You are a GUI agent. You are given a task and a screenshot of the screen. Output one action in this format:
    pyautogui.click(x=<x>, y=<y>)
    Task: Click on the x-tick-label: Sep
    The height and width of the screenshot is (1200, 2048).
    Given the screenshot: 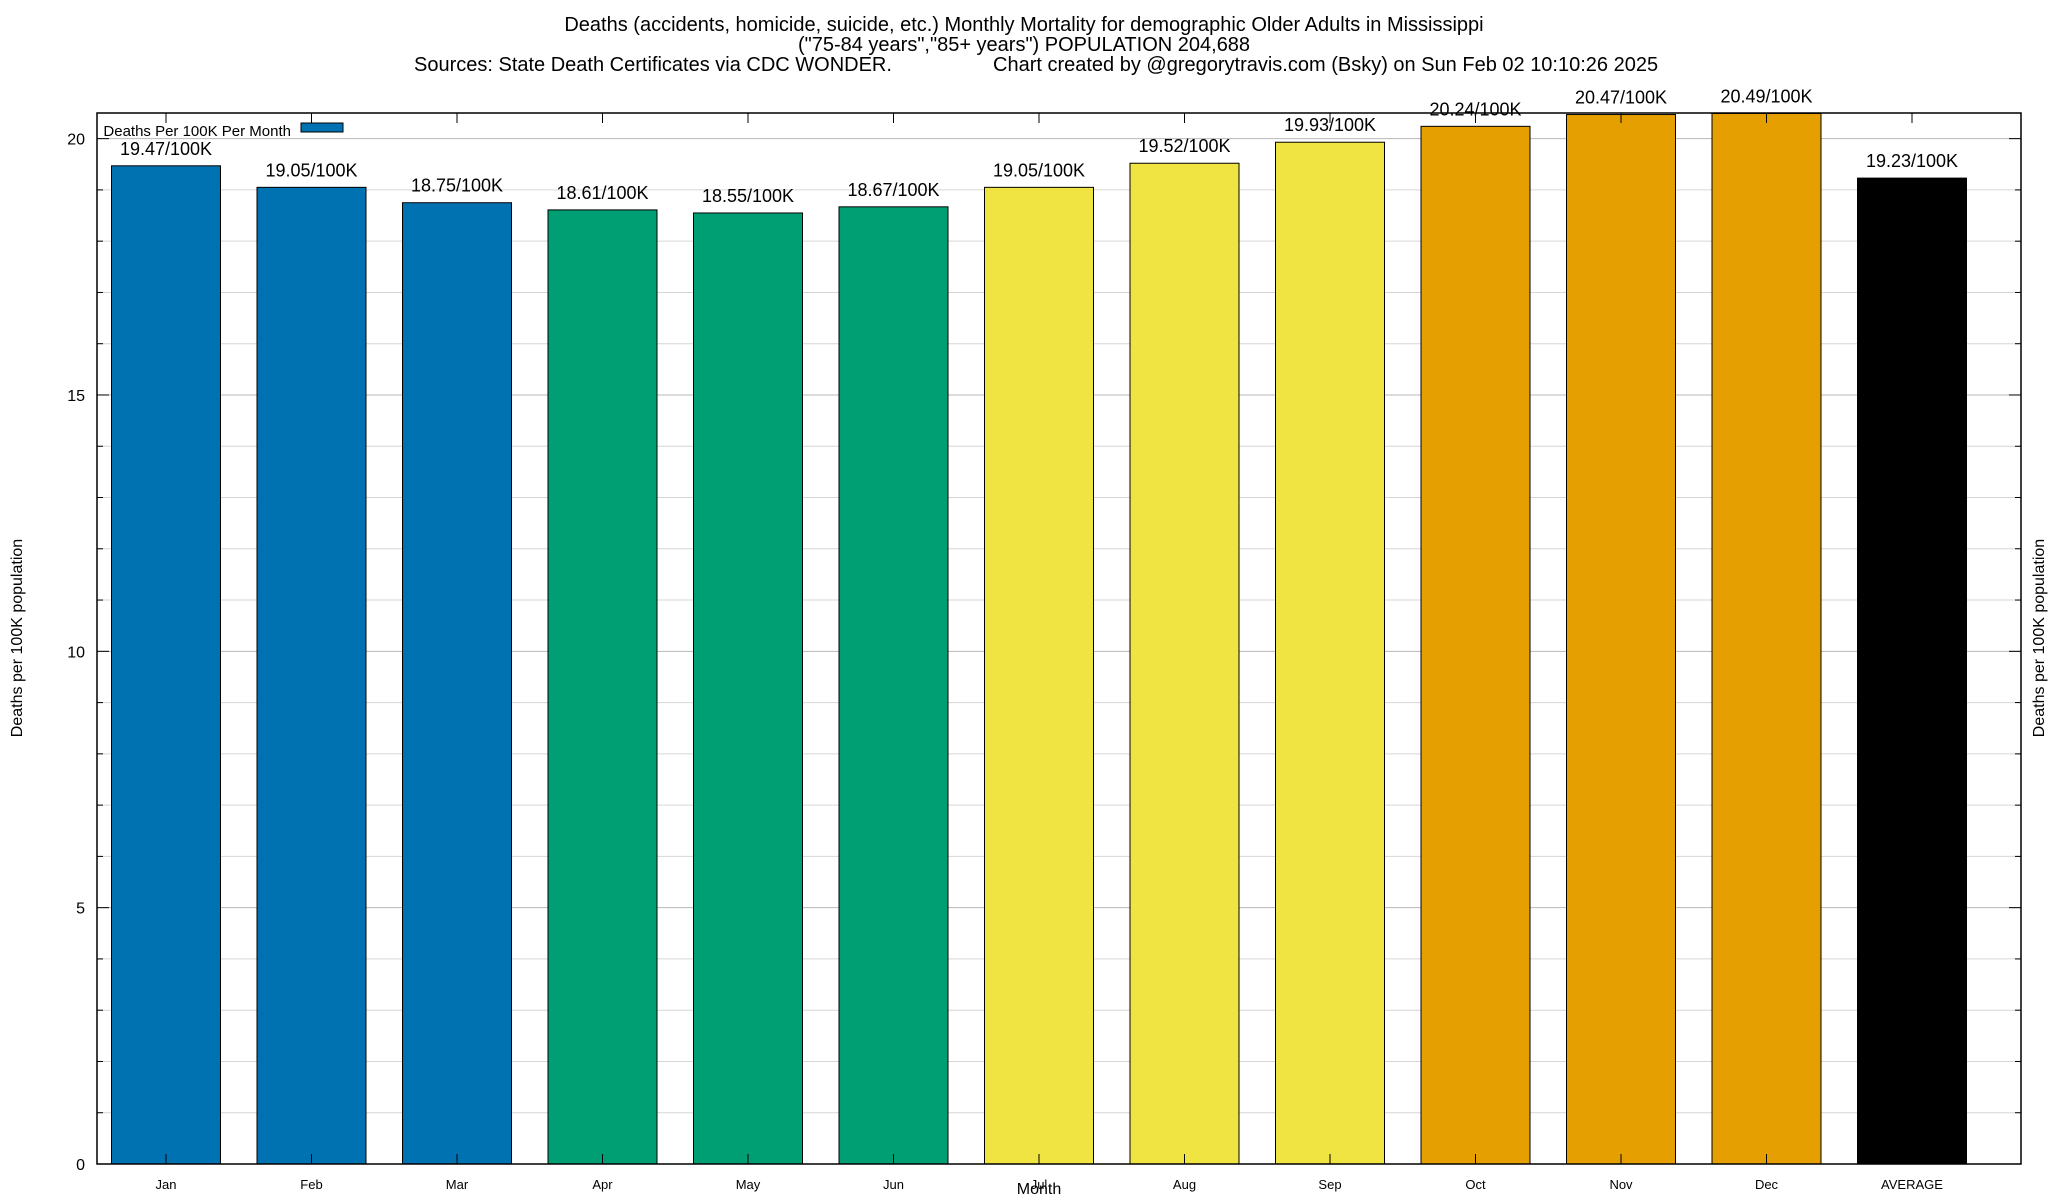 What is the action you would take?
    pyautogui.click(x=1329, y=1184)
    